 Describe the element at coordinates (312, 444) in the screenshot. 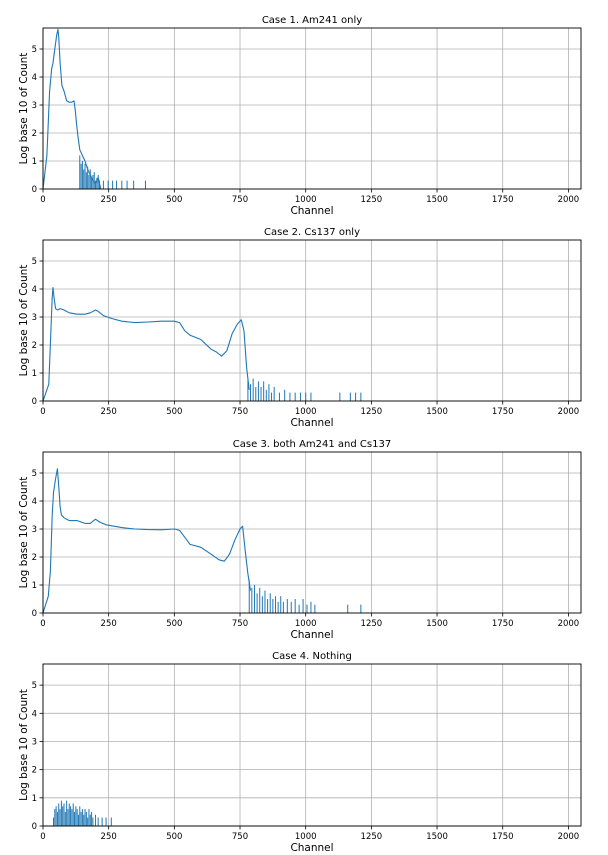

I see `chart-title: Case 3. both Am241 and Cs137` at that location.